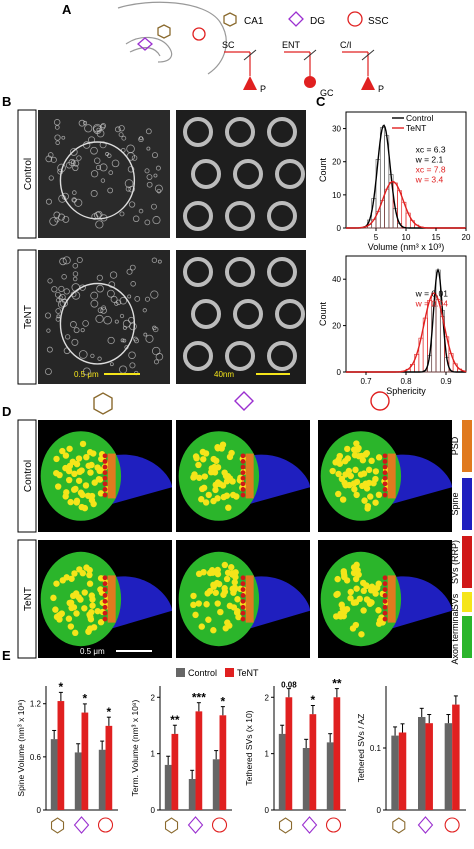 This screenshot has height=849, width=474. I want to click on significance-marker: 0.08, so click(289, 684).